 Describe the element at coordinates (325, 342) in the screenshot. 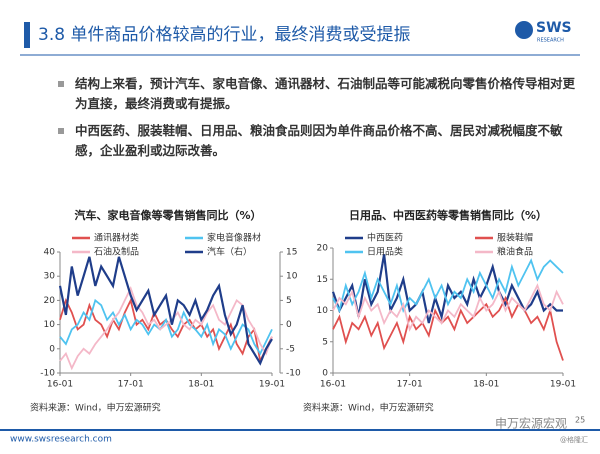

I see `y-tick-label: 5` at that location.